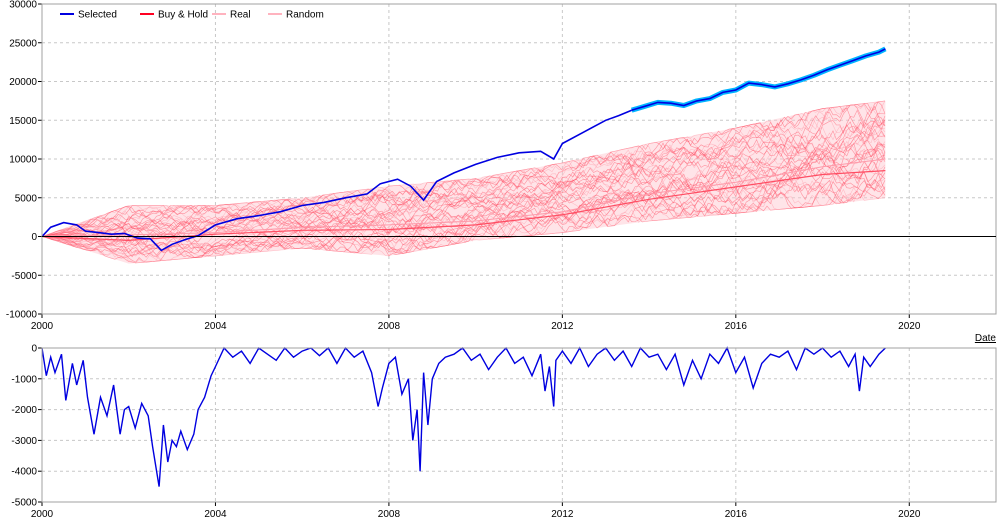  Describe the element at coordinates (23, 82) in the screenshot. I see `equity-y-tick-label: 20000` at that location.